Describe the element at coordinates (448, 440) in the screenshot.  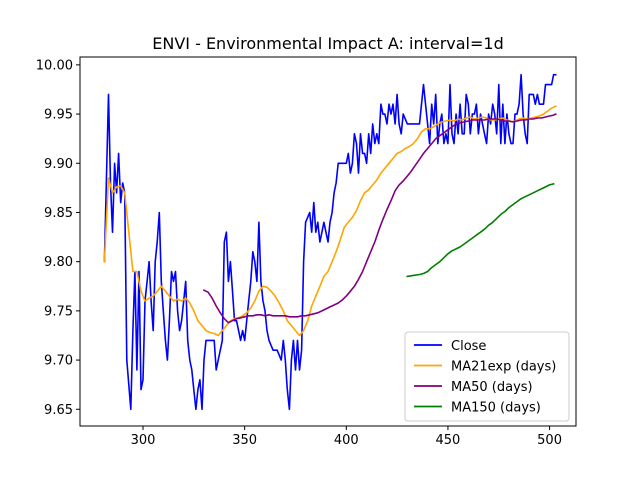
I see `x-tick-label: 450` at that location.